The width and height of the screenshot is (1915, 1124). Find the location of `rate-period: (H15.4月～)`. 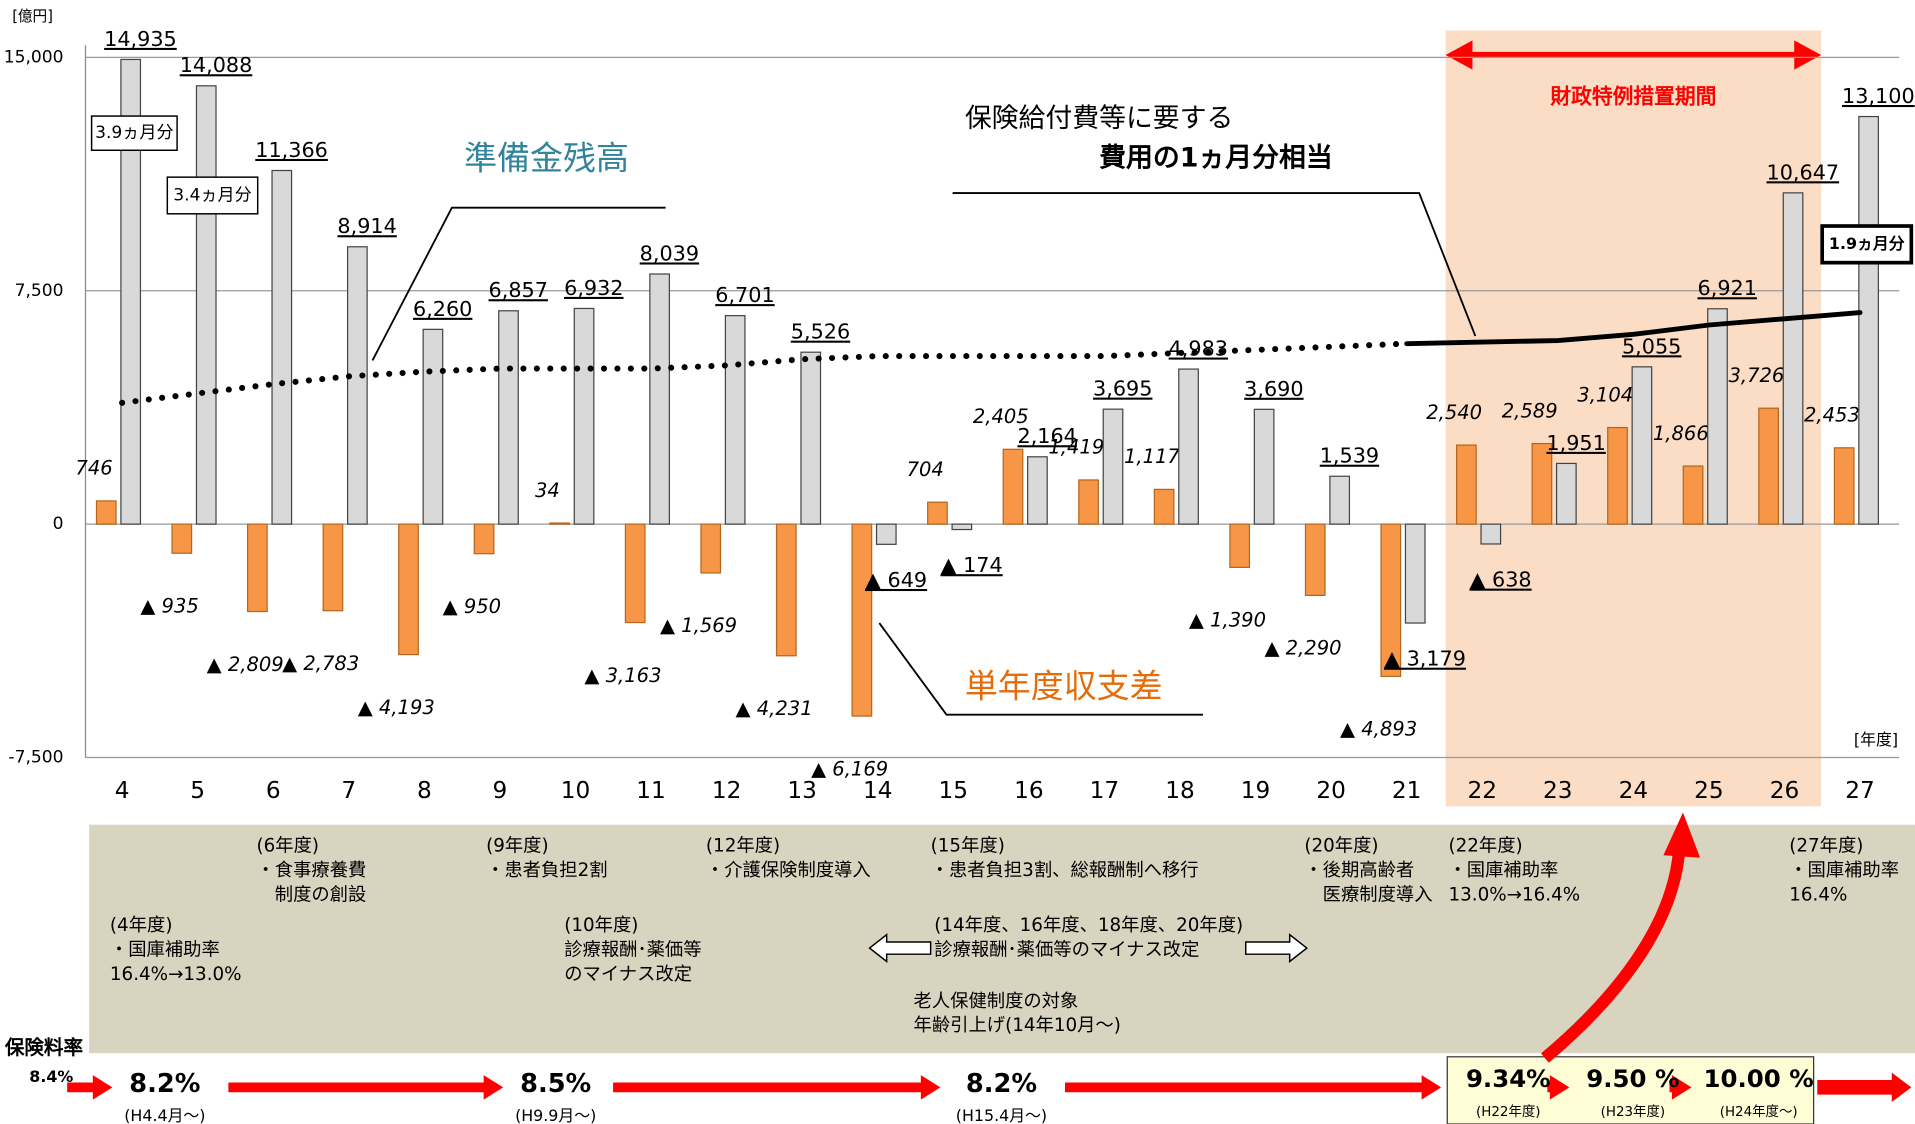

rate-period: (H15.4月～) is located at coordinates (1001, 1115).